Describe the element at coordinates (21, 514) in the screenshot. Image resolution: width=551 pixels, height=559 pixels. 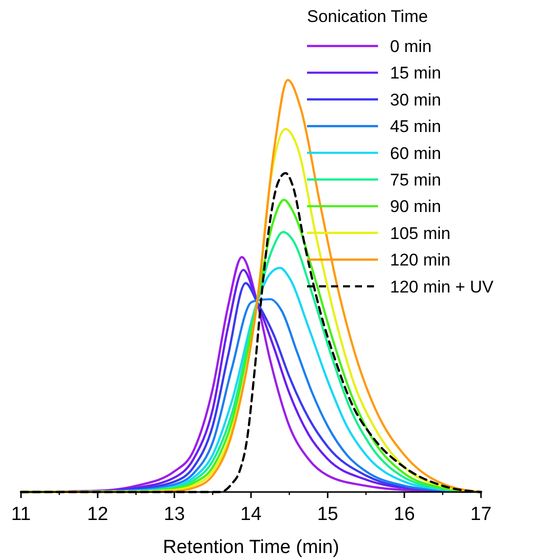
I see `x-tick-label: 11` at that location.